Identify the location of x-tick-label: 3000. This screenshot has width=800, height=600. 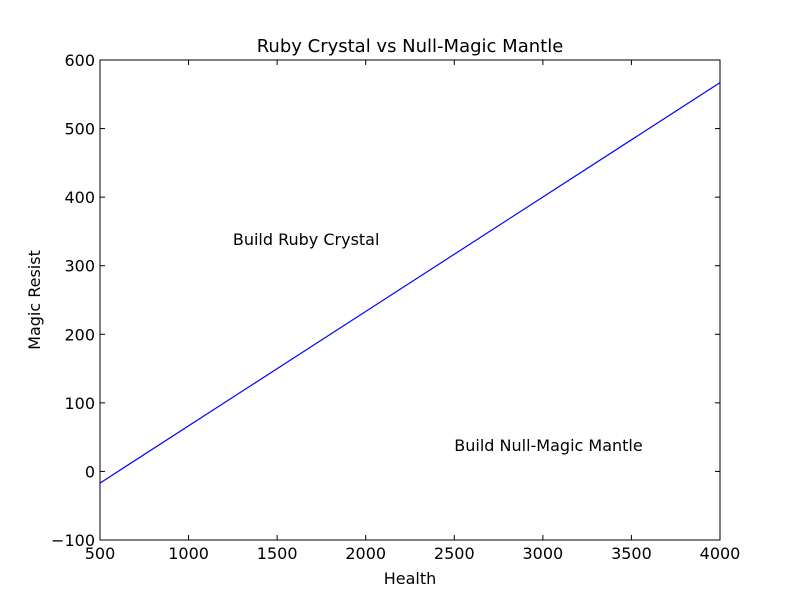
(542, 553).